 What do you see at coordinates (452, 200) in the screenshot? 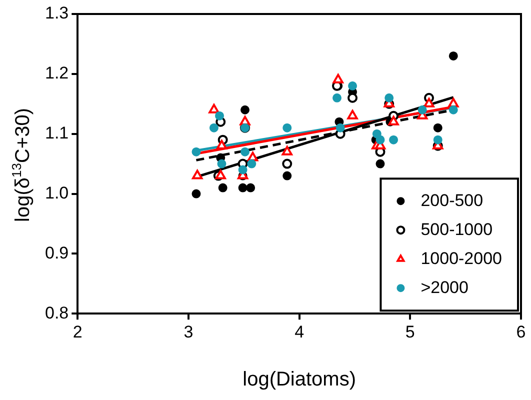
I see `legend-label: 200-500` at bounding box center [452, 200].